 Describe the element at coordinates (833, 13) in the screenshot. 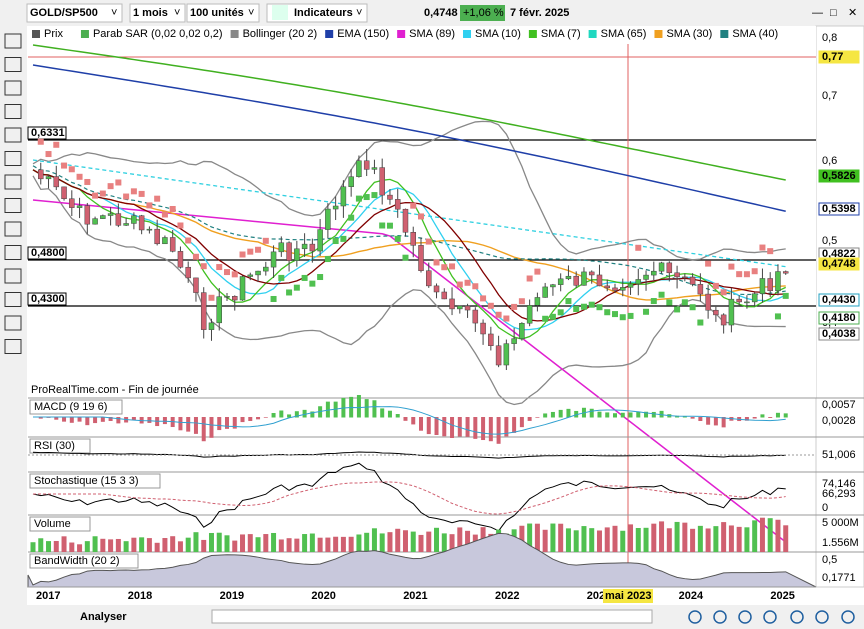

I see `window-btn: □` at that location.